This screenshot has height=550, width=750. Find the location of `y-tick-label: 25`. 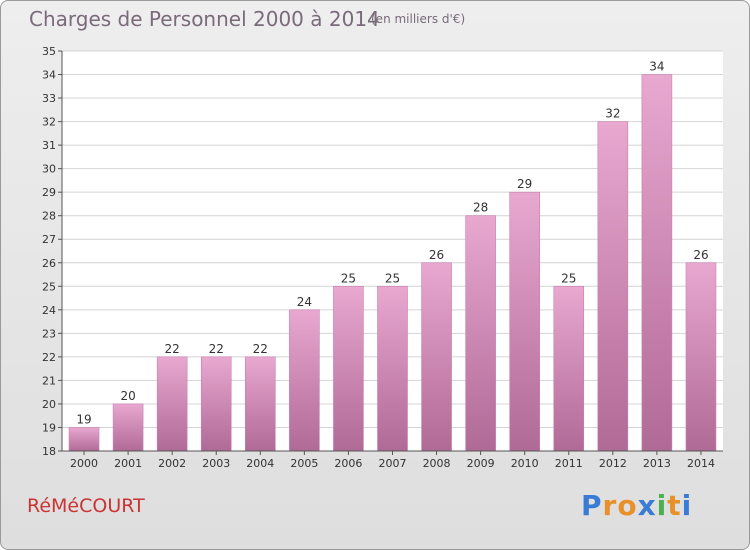

y-tick-label: 25 is located at coordinates (49, 286).